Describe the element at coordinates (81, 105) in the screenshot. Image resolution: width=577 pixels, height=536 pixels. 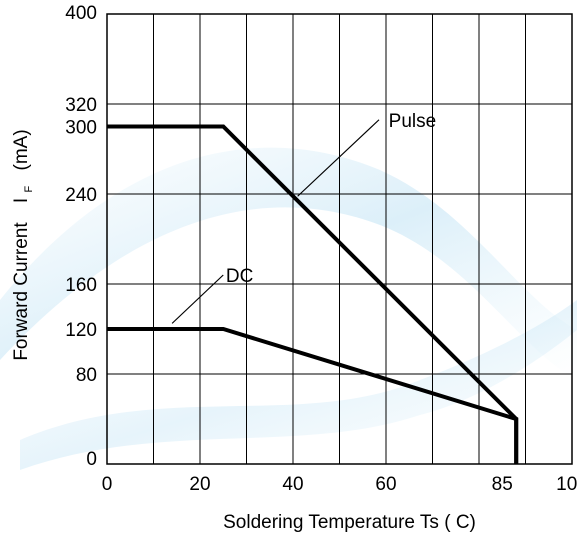
I see `y-tick-label: 320` at that location.